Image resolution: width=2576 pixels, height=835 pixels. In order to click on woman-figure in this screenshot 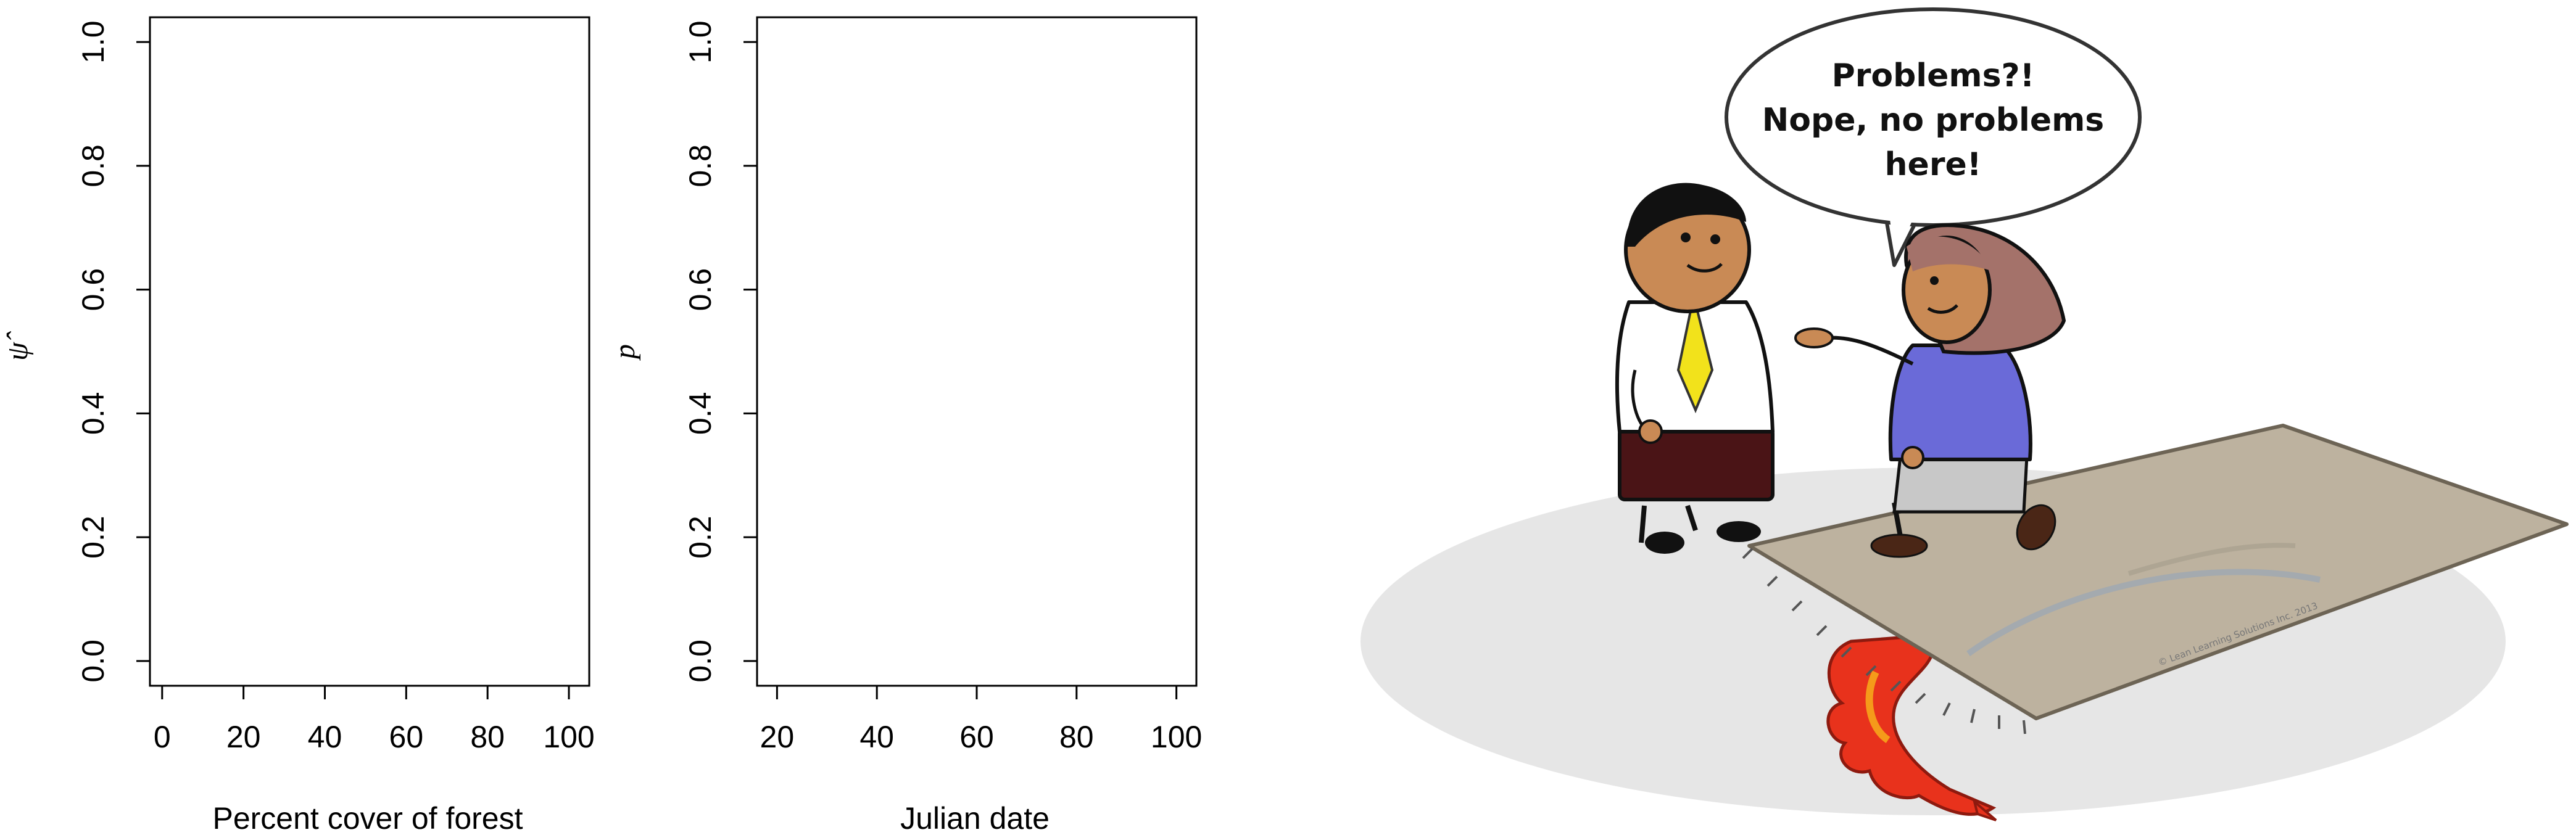, I will do `click(1930, 390)`.